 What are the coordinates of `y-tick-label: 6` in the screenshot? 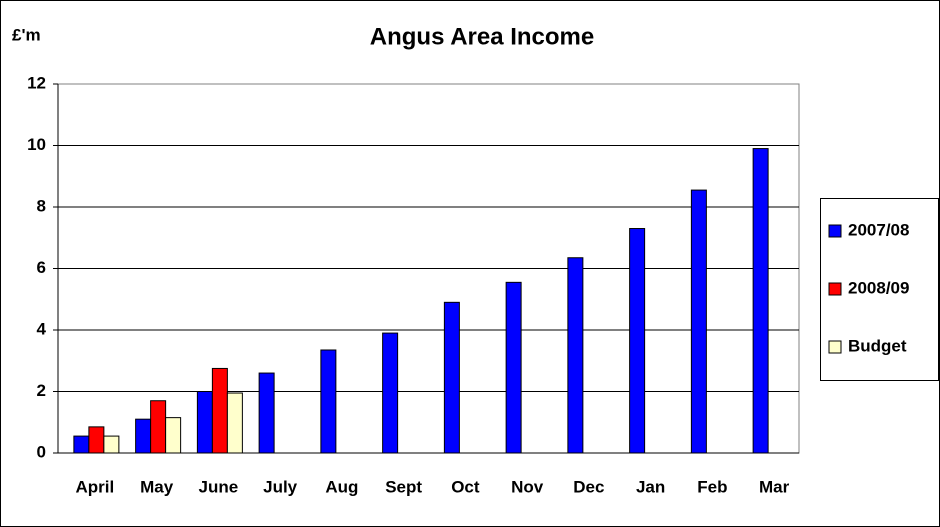 It's located at (41, 267).